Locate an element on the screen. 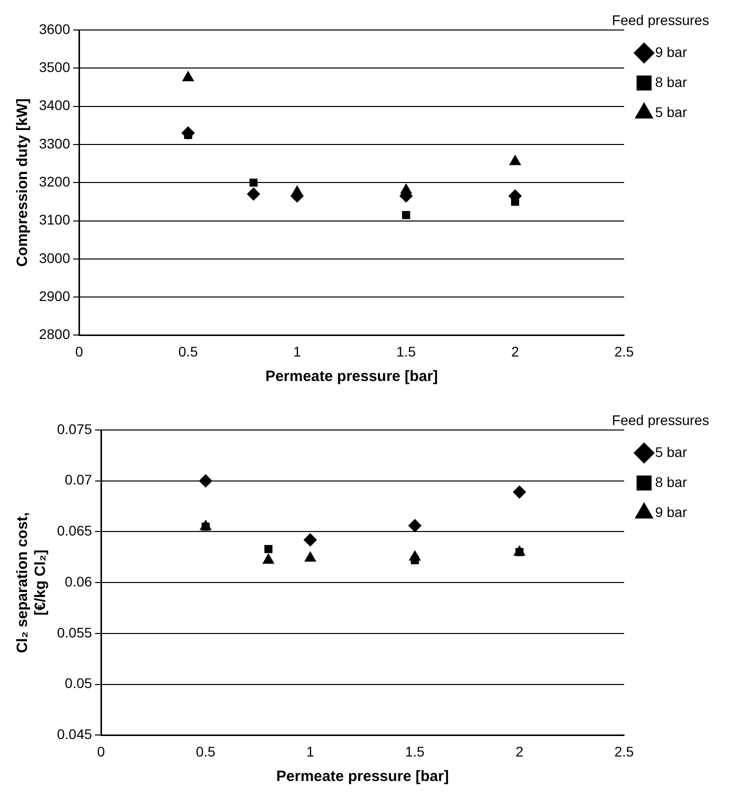  y-tick-label: 3200 is located at coordinates (54, 181).